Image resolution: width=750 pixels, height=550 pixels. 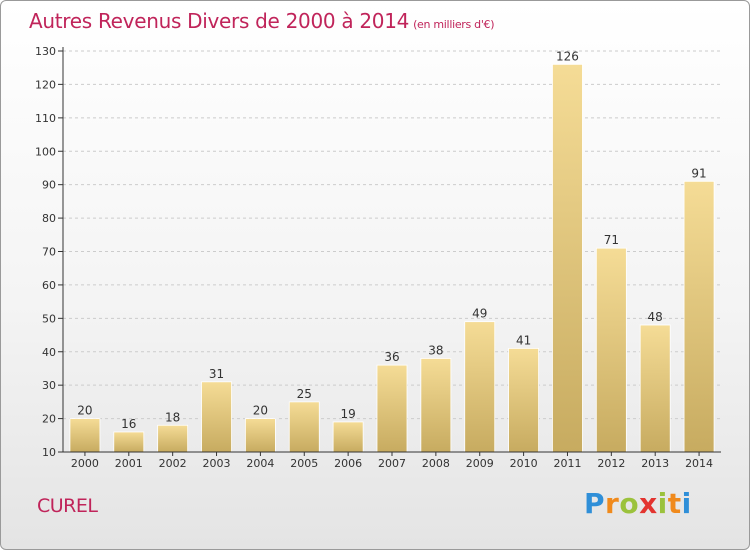 What do you see at coordinates (611, 240) in the screenshot?
I see `data-label: 71` at bounding box center [611, 240].